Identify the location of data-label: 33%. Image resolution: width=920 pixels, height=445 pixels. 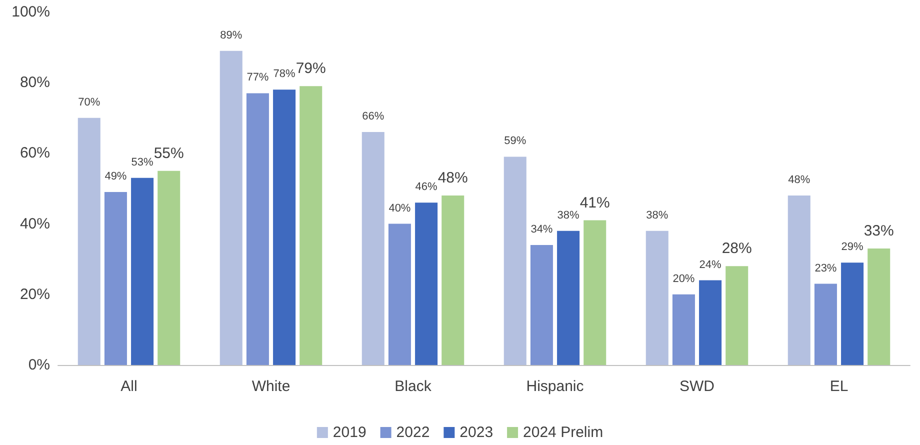
(879, 231).